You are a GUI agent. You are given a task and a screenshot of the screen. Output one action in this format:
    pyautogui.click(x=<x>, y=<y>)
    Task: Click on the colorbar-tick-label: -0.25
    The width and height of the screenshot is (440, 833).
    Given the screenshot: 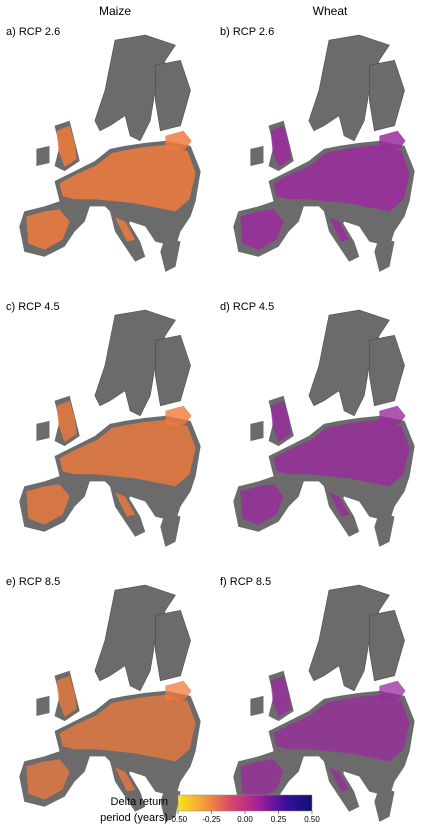 What is the action you would take?
    pyautogui.click(x=211, y=819)
    